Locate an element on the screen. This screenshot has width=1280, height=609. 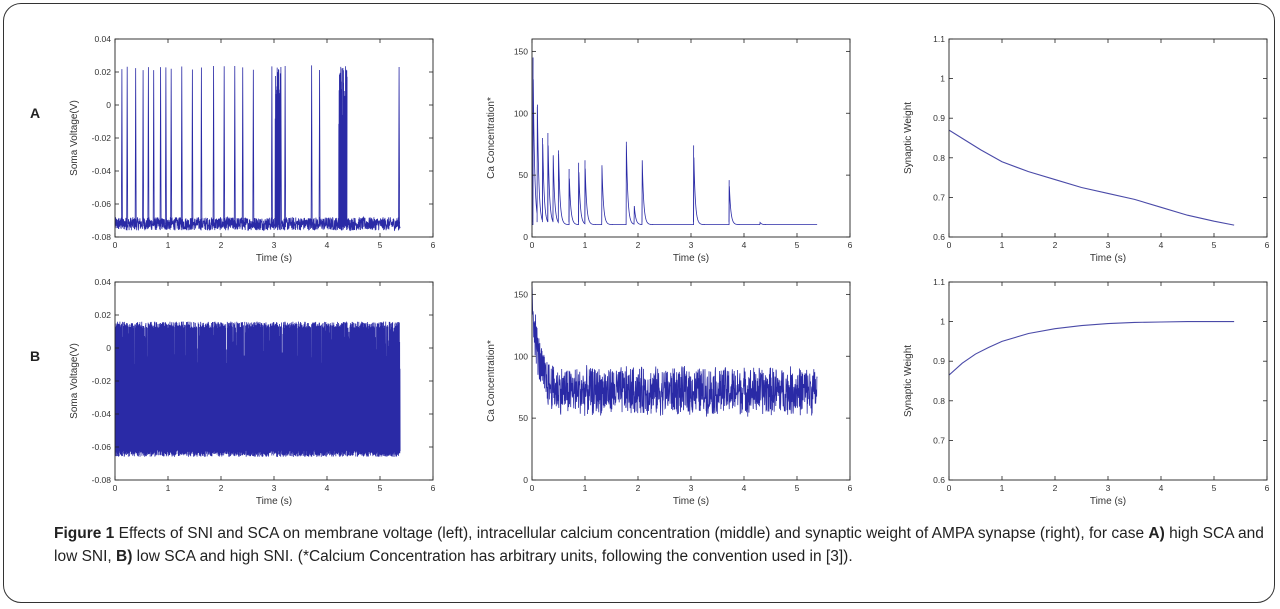
caption-case-a-label: A) is located at coordinates (1156, 533).